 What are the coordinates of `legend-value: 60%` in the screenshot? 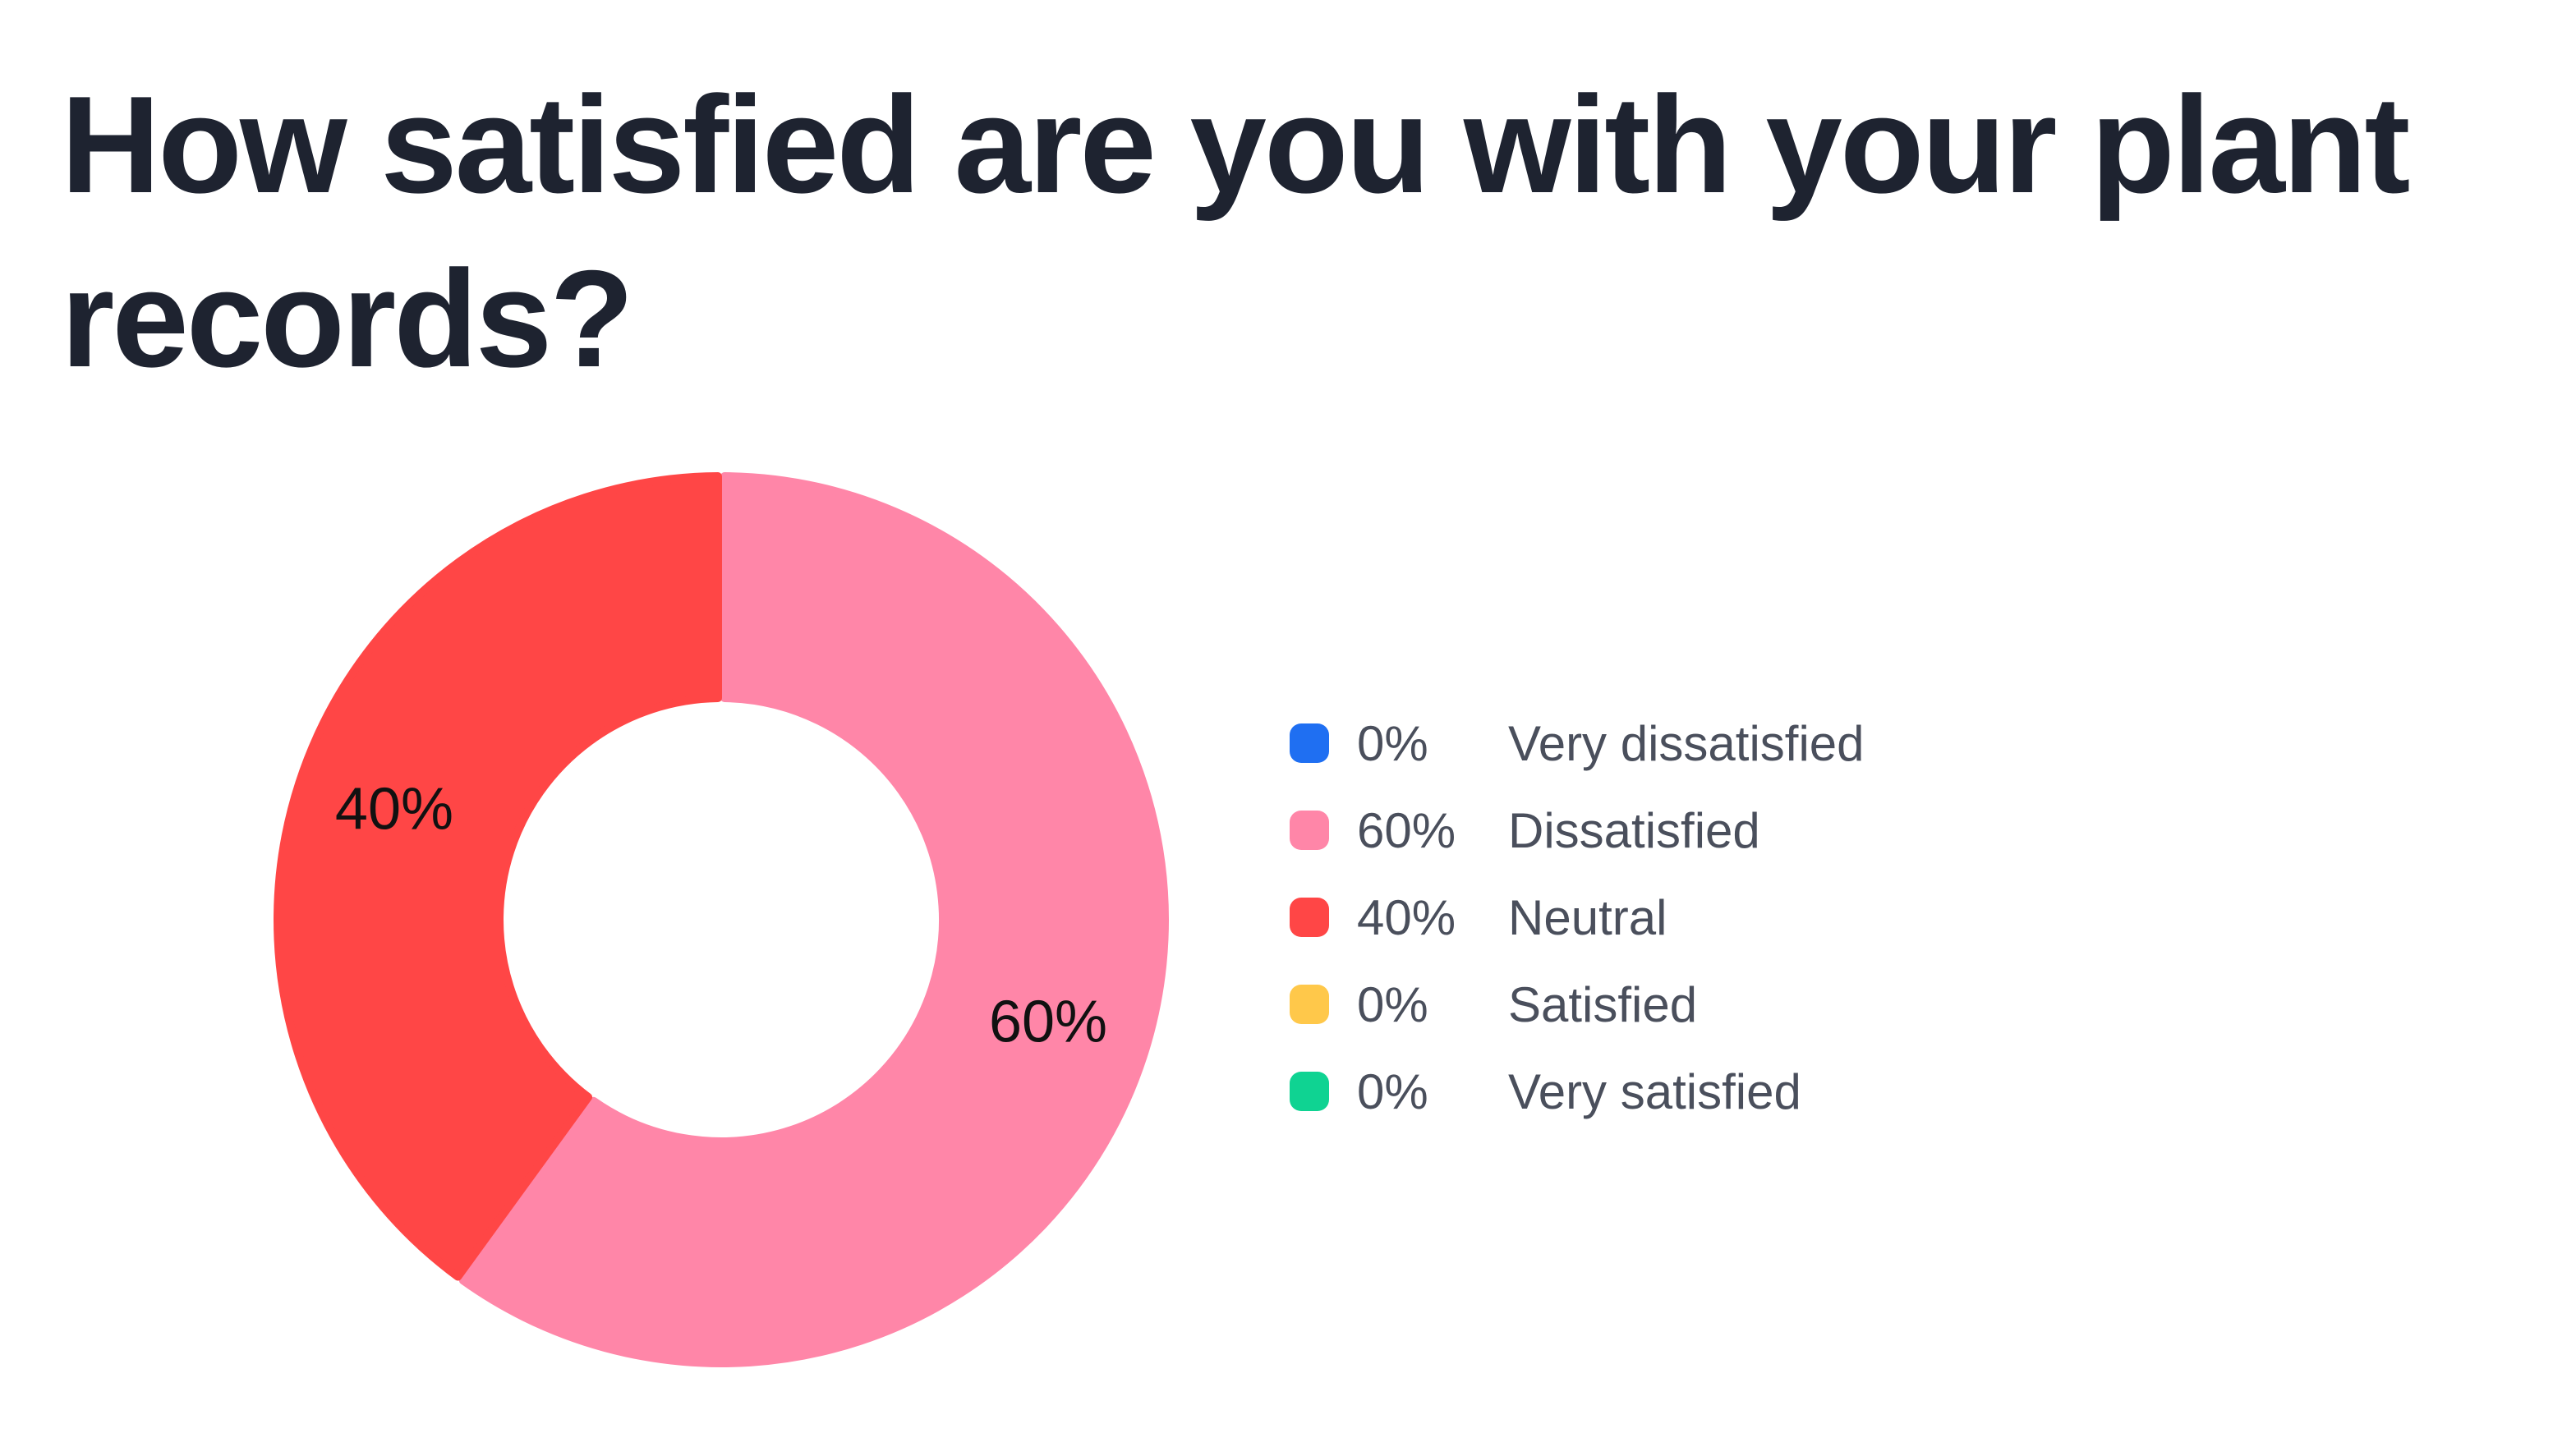 It's located at (1406, 830).